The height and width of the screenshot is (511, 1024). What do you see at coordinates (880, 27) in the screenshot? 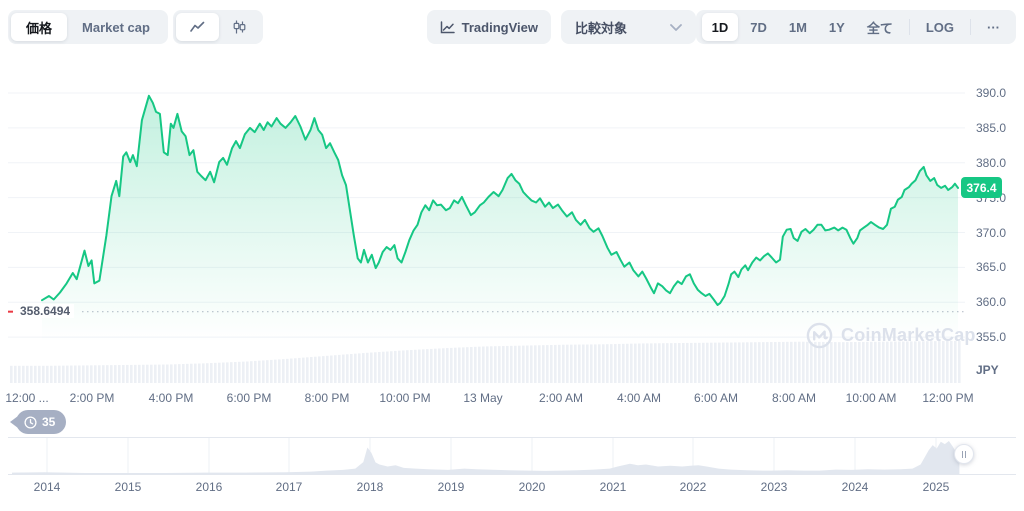
I see `range-all-button: 全て` at bounding box center [880, 27].